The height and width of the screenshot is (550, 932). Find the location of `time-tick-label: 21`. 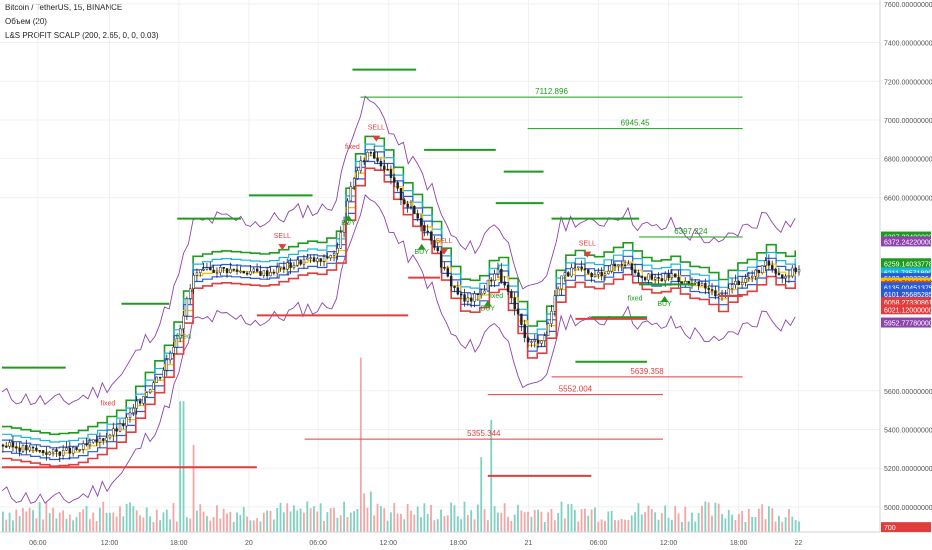

time-tick-label: 21 is located at coordinates (529, 543).